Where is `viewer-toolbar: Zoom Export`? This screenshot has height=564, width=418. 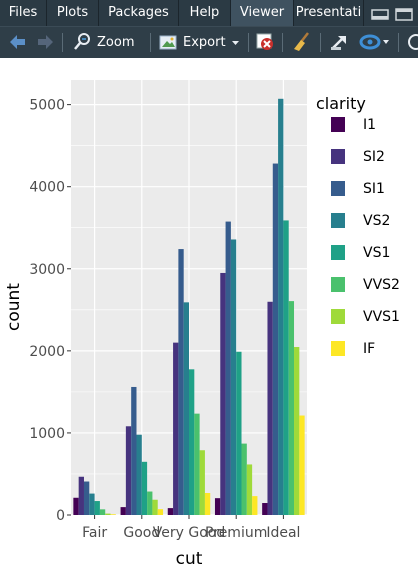 viewer-toolbar: Zoom Export is located at coordinates (209, 42).